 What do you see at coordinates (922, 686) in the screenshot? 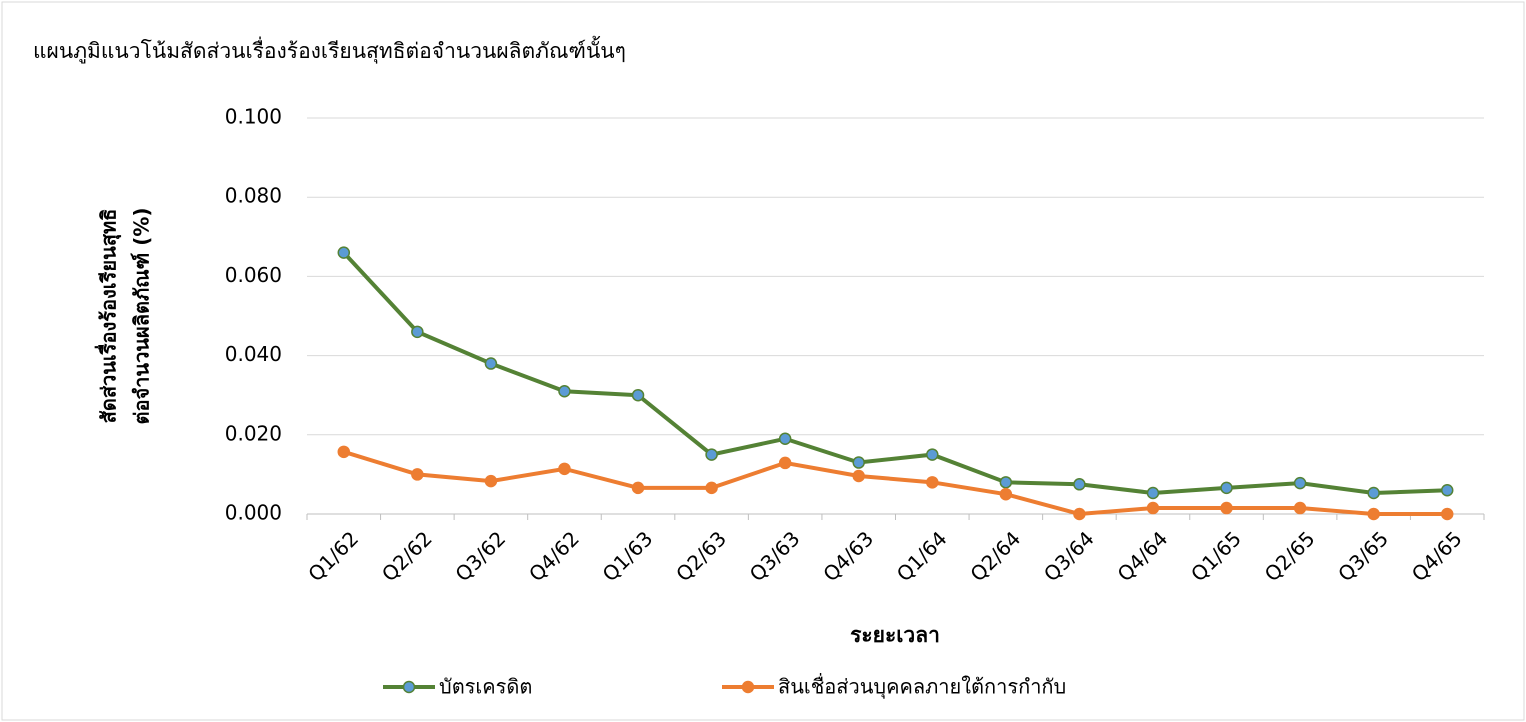
I see `legend-label: สินเชื่อส่วนบุคคลภายใต้การกำกับ` at bounding box center [922, 686].